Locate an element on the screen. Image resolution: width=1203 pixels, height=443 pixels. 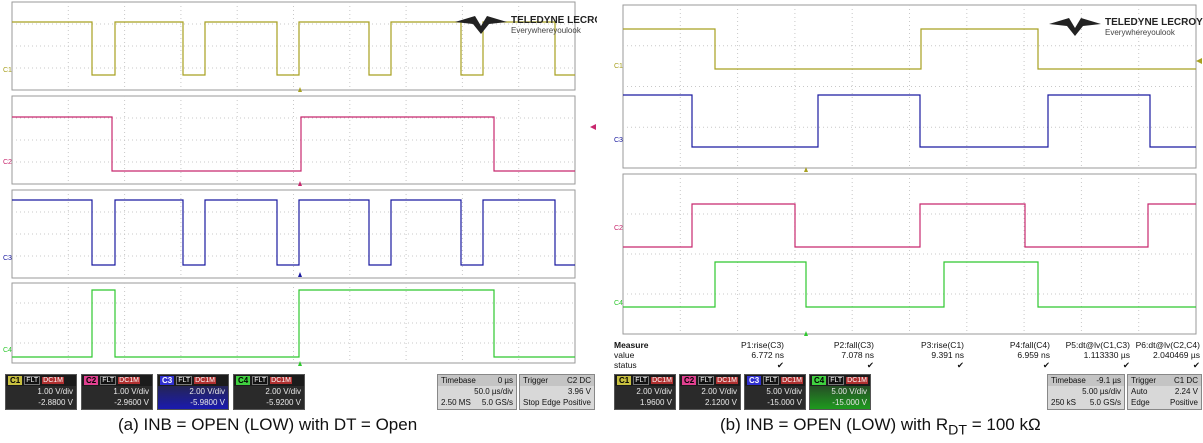
measure-p3-value: 9.391 ns is located at coordinates (947, 355).